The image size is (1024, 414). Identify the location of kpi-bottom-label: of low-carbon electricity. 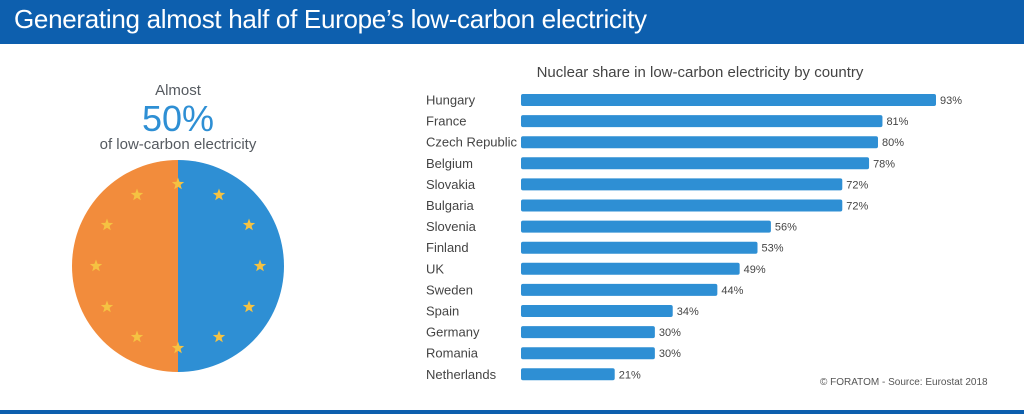
(178, 144).